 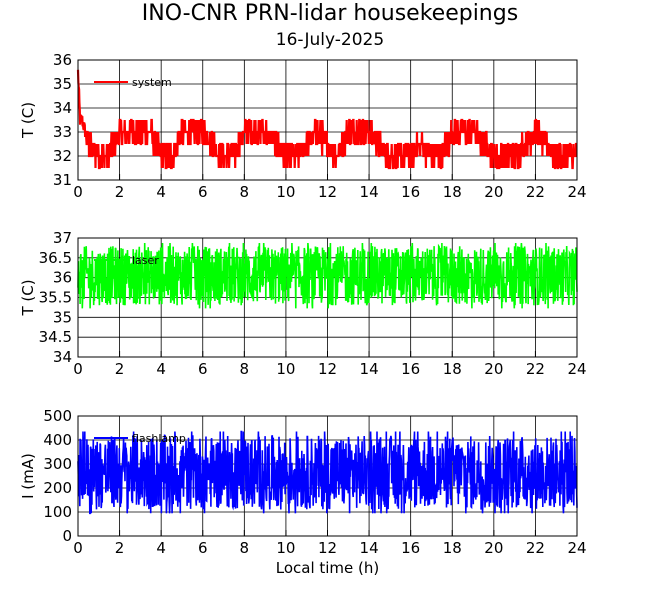 What do you see at coordinates (328, 568) in the screenshot?
I see `x-axis-label: Local time (h)` at bounding box center [328, 568].